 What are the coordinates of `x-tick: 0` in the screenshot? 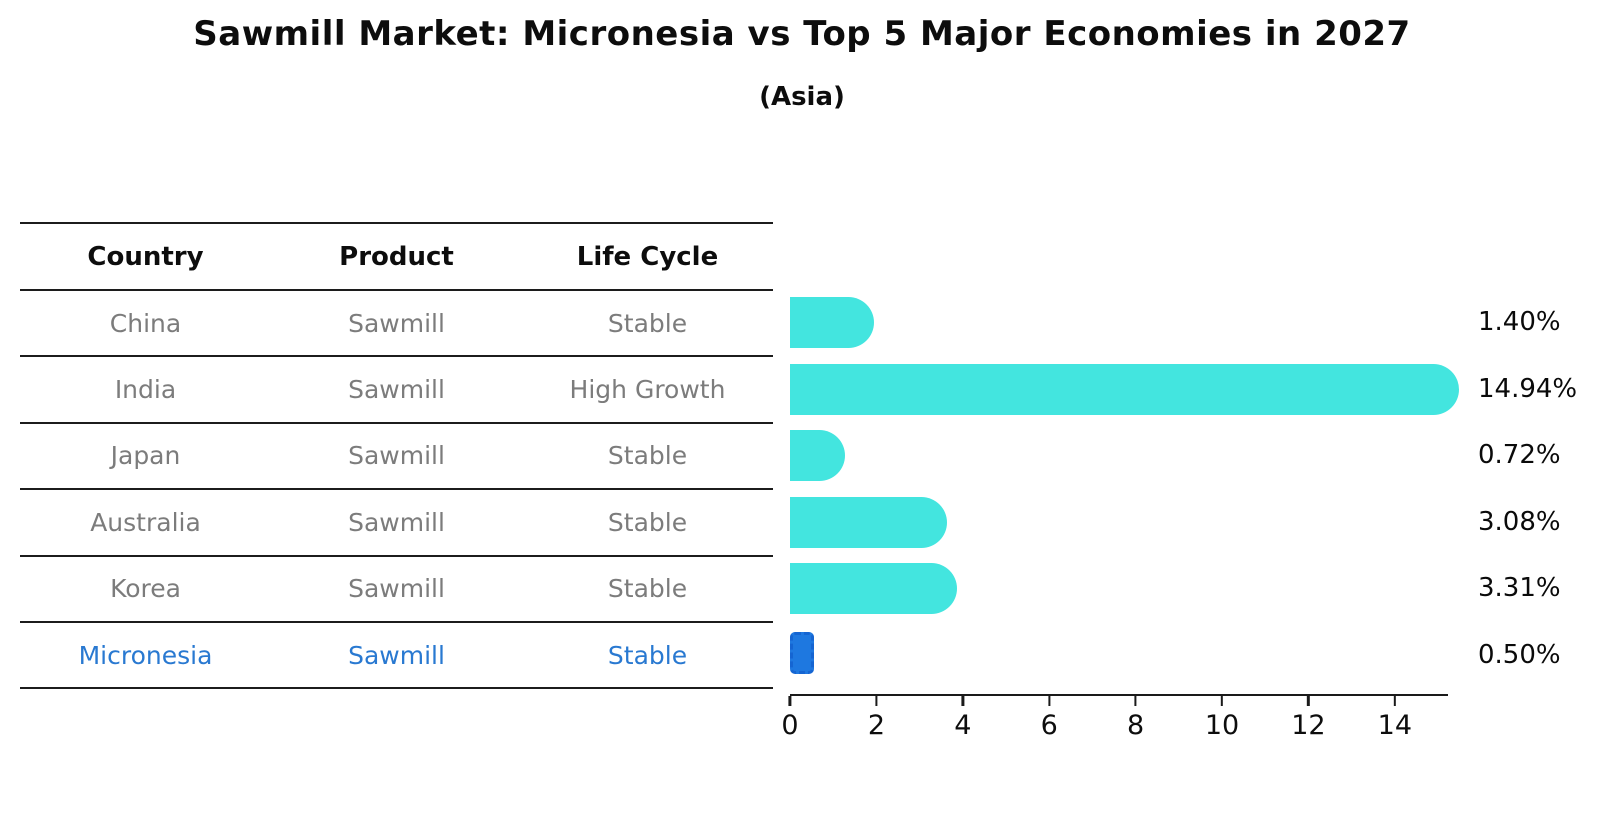 It's located at (790, 718).